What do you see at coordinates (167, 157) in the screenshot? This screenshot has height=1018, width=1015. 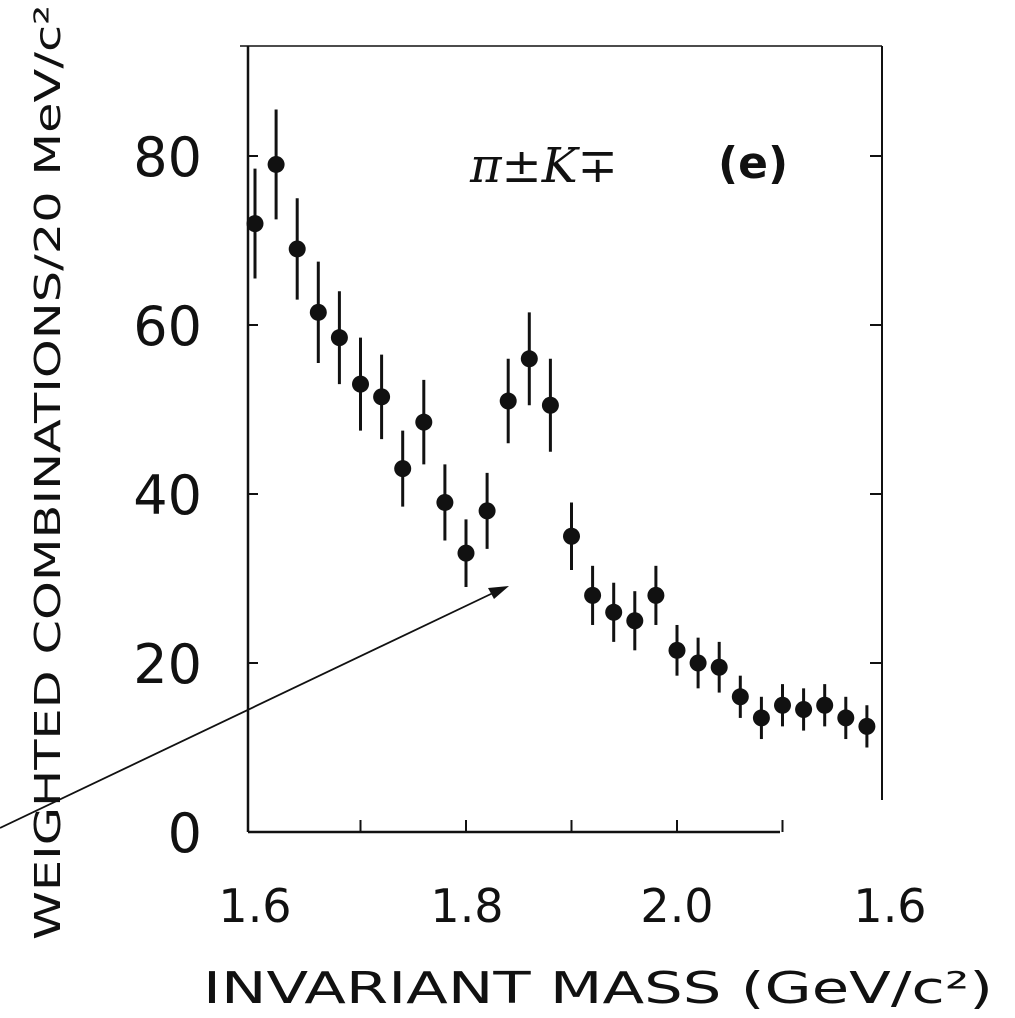 I see `y-tick-label: 80` at bounding box center [167, 157].